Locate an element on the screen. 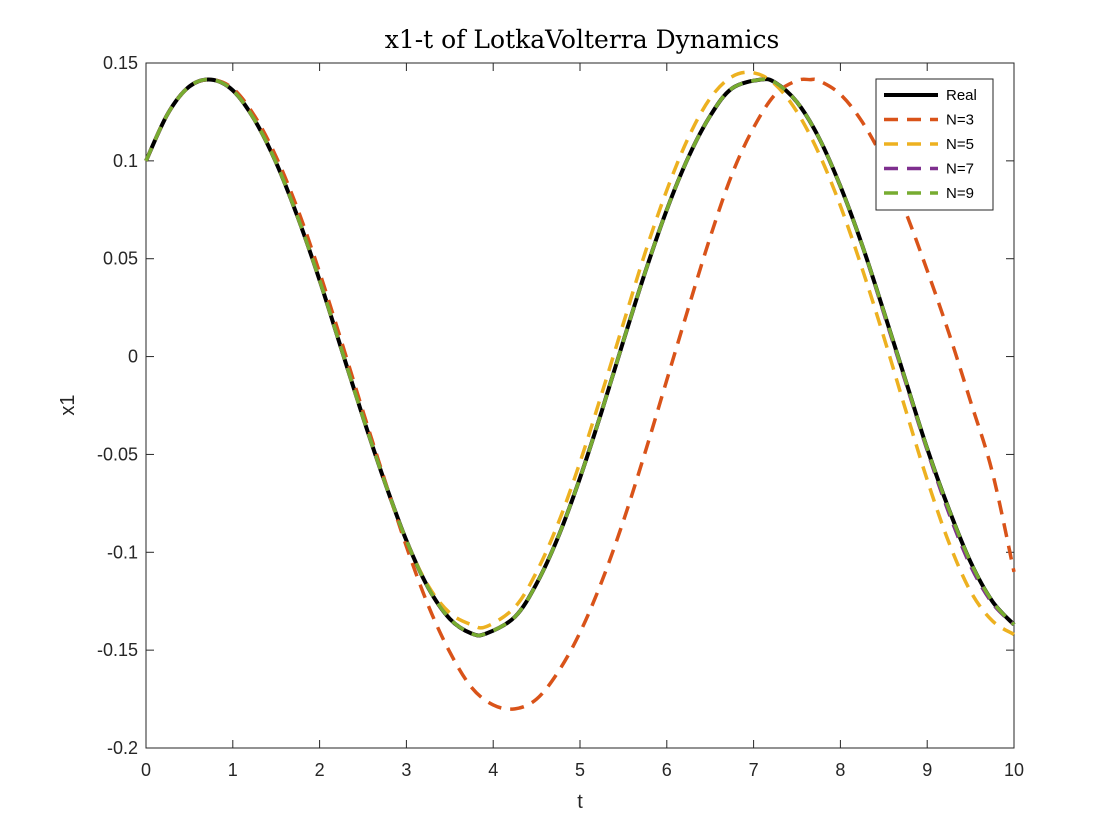  x-tick-label: 9 is located at coordinates (927, 770).